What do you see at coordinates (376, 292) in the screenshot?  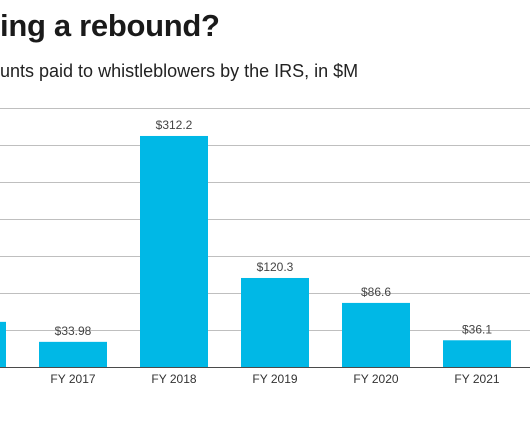 I see `bar-value-label: $86.6` at bounding box center [376, 292].